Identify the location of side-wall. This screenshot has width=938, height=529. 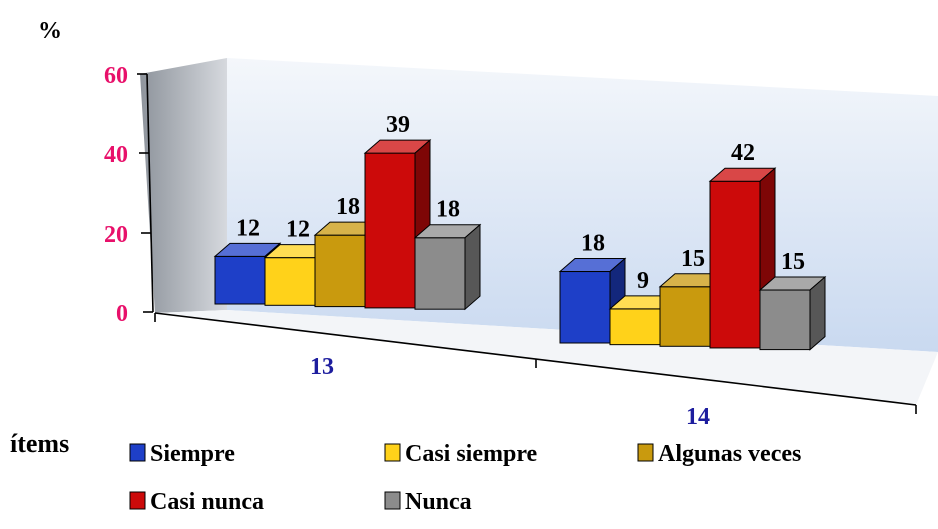
(183, 185).